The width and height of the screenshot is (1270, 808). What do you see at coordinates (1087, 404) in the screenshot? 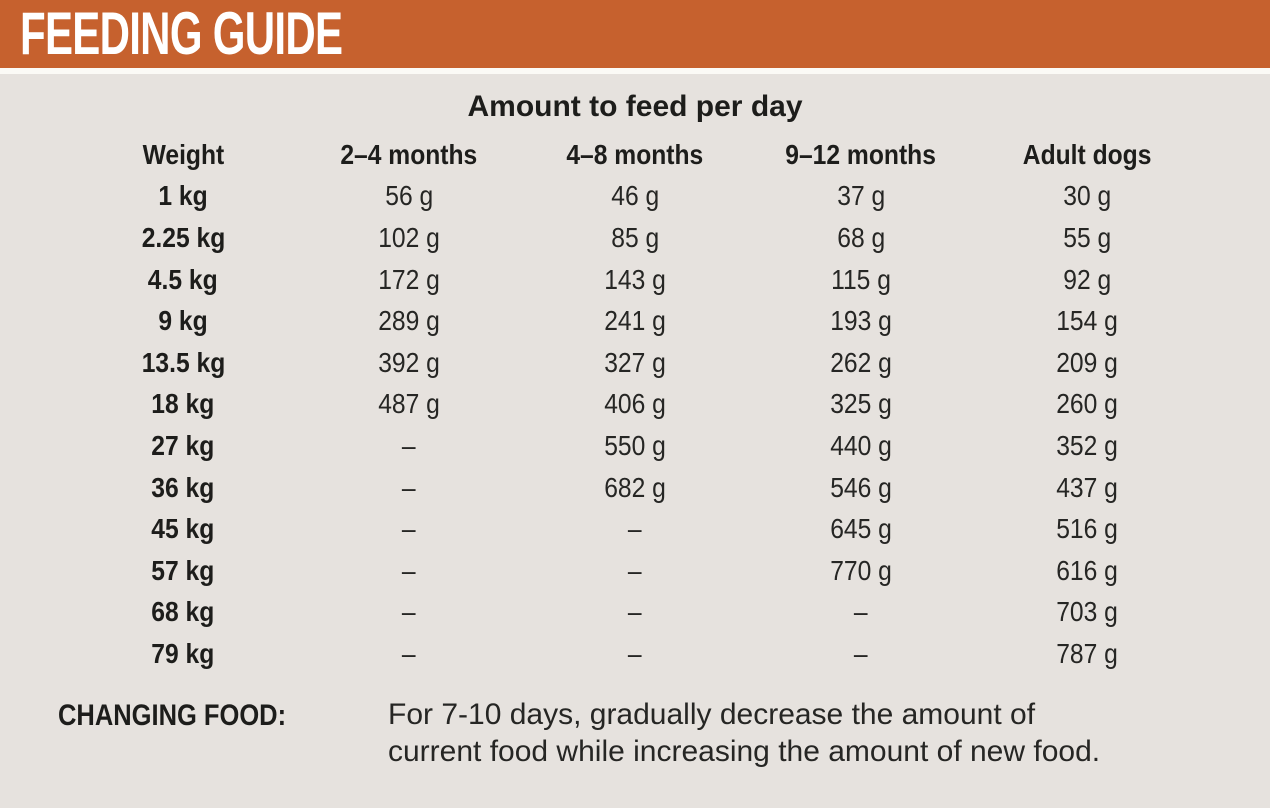
I see `value-cell: 260 g` at bounding box center [1087, 404].